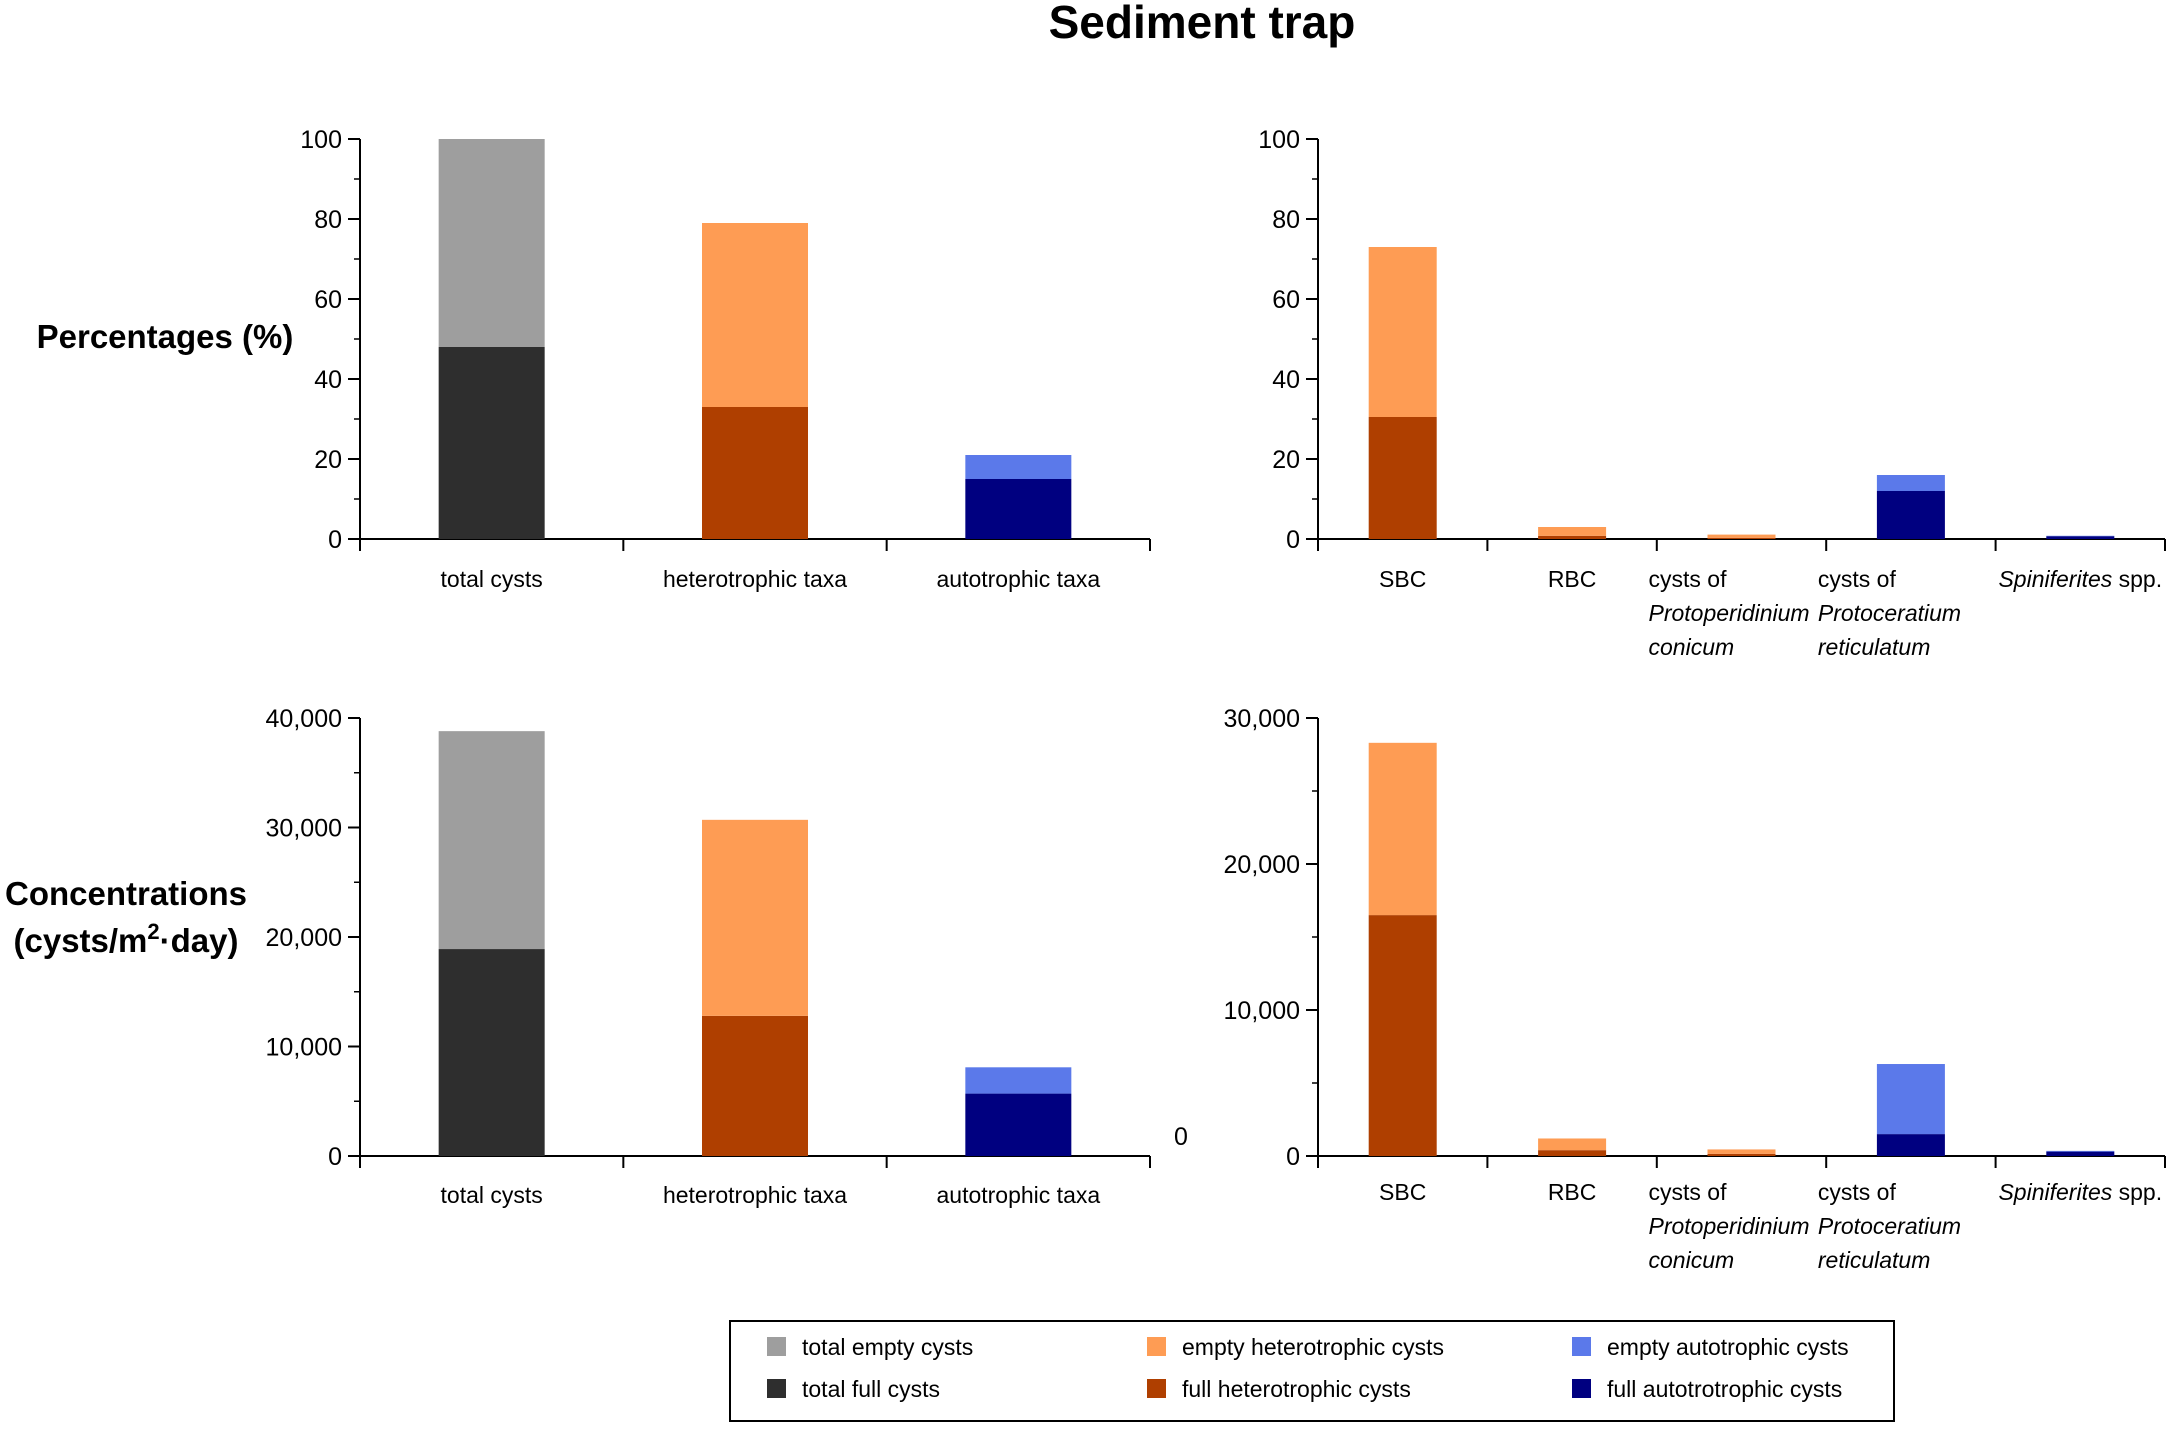 This screenshot has height=1429, width=2173. Describe the element at coordinates (328, 300) in the screenshot. I see `y-tick-label: 60` at that location.